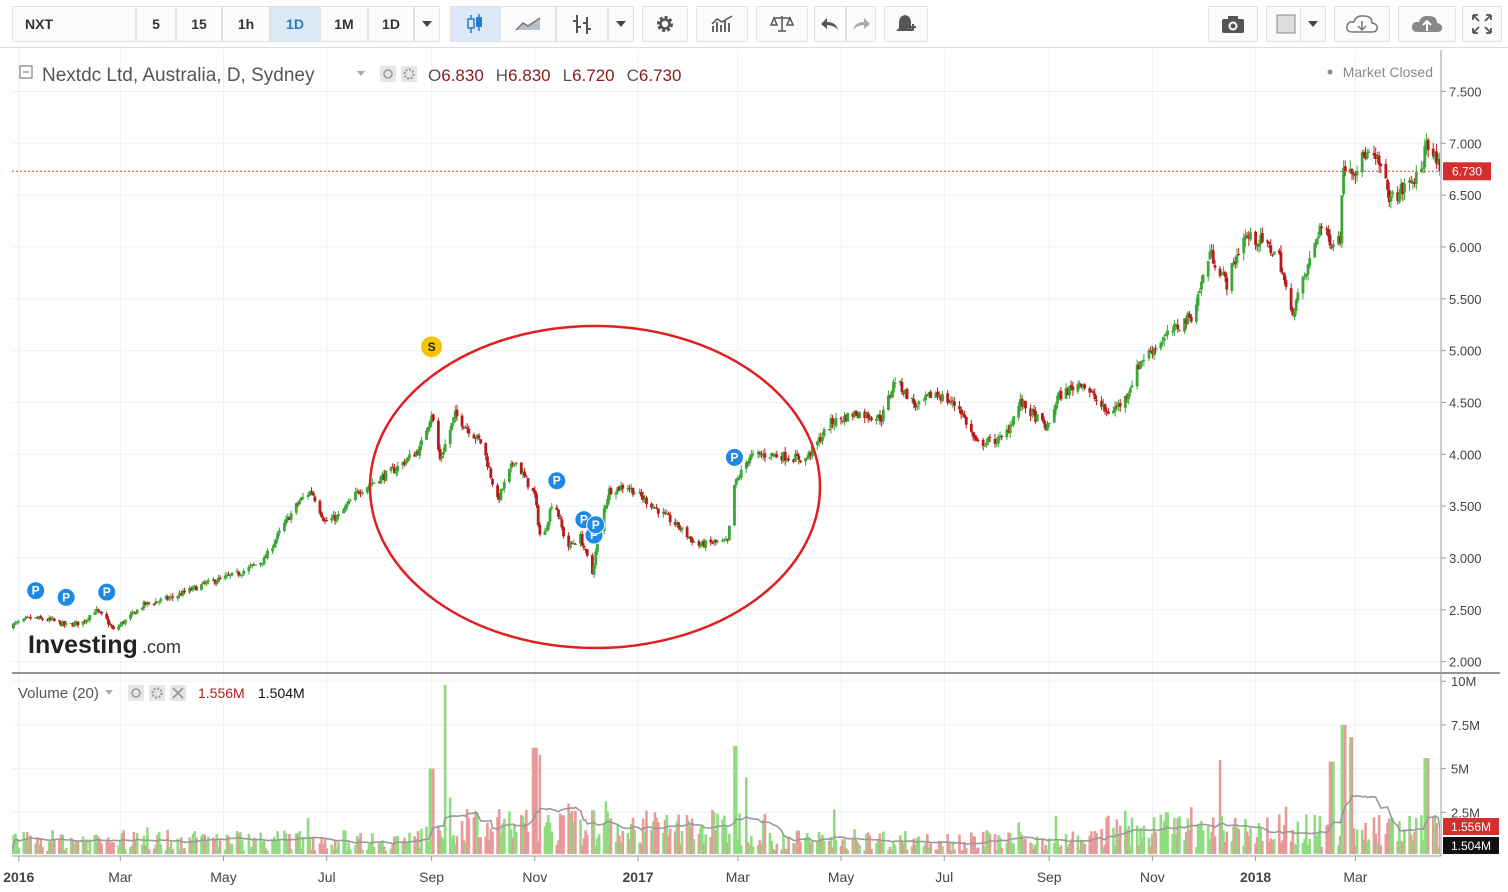  I want to click on visibility-toggle-button, so click(388, 74).